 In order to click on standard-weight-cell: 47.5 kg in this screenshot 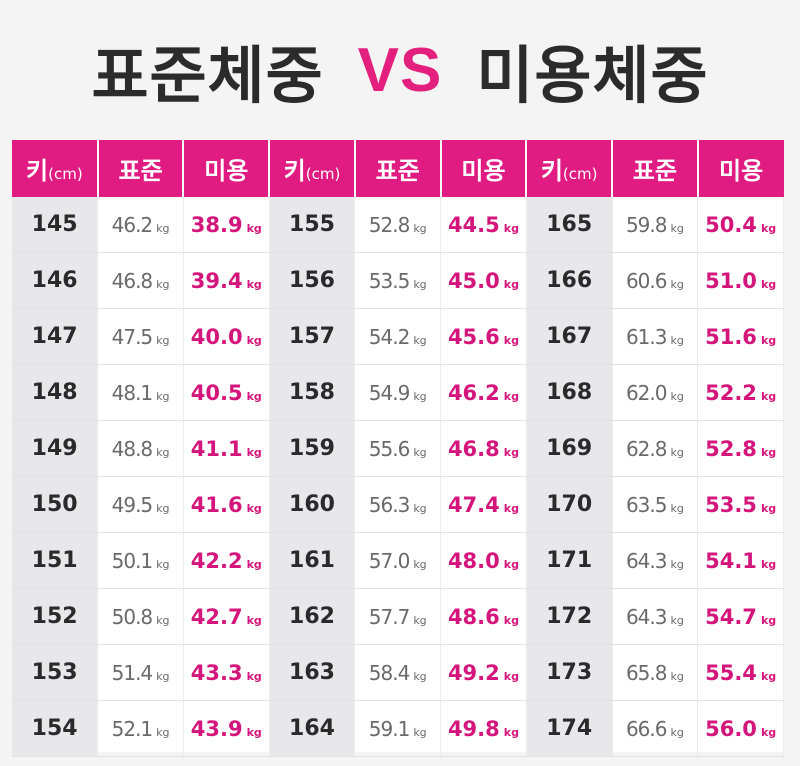, I will do `click(140, 336)`.